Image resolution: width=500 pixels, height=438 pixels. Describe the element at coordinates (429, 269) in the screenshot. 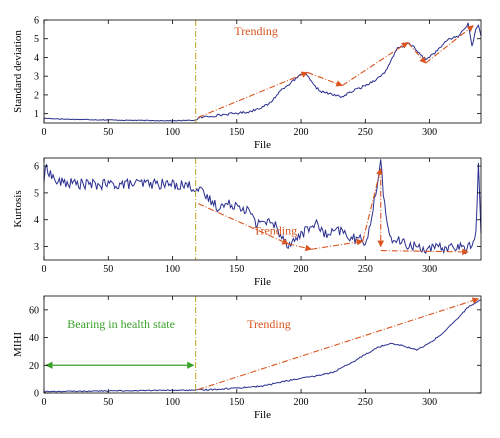

I see `kurtosis-x-tick-label: 300` at that location.